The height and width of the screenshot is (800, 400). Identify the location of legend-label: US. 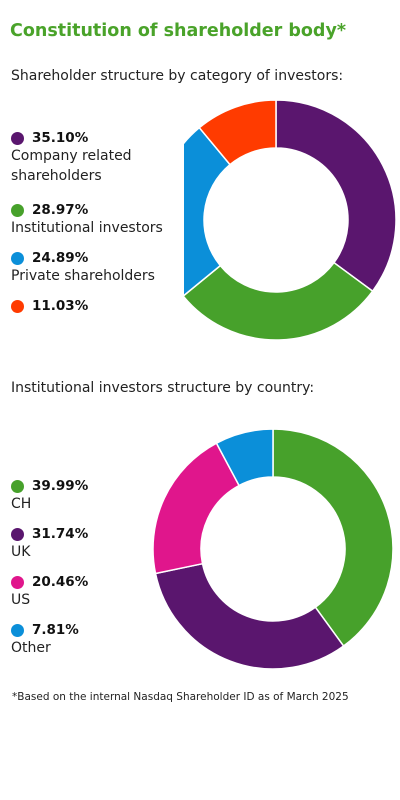
(21, 600).